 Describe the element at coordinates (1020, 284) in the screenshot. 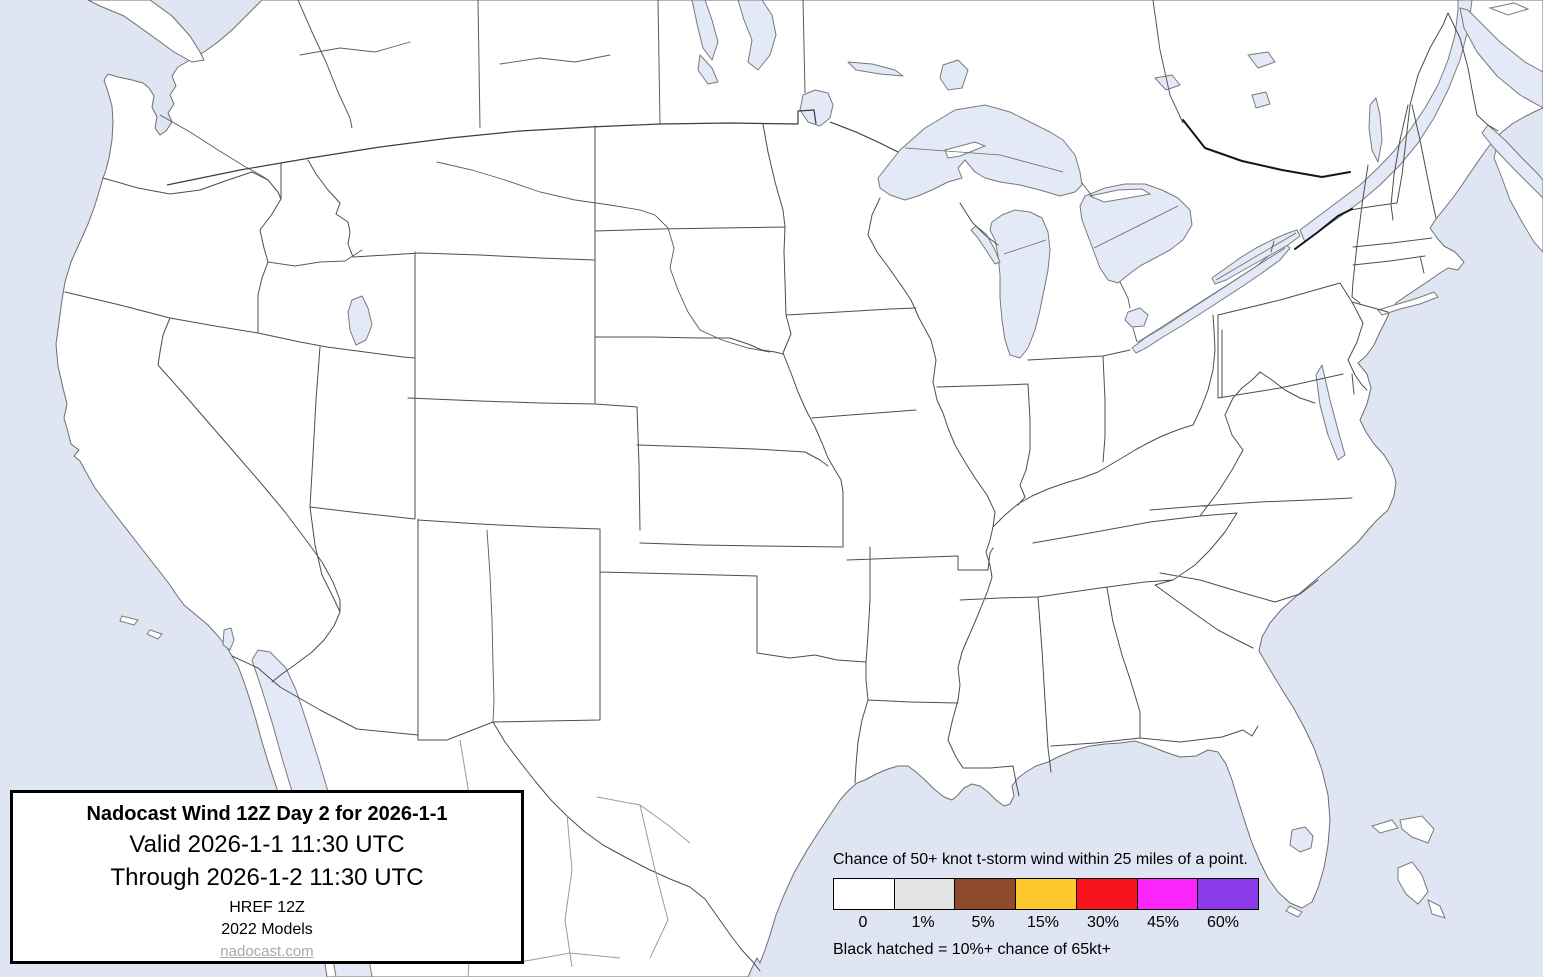

I see `lake-michigan` at that location.